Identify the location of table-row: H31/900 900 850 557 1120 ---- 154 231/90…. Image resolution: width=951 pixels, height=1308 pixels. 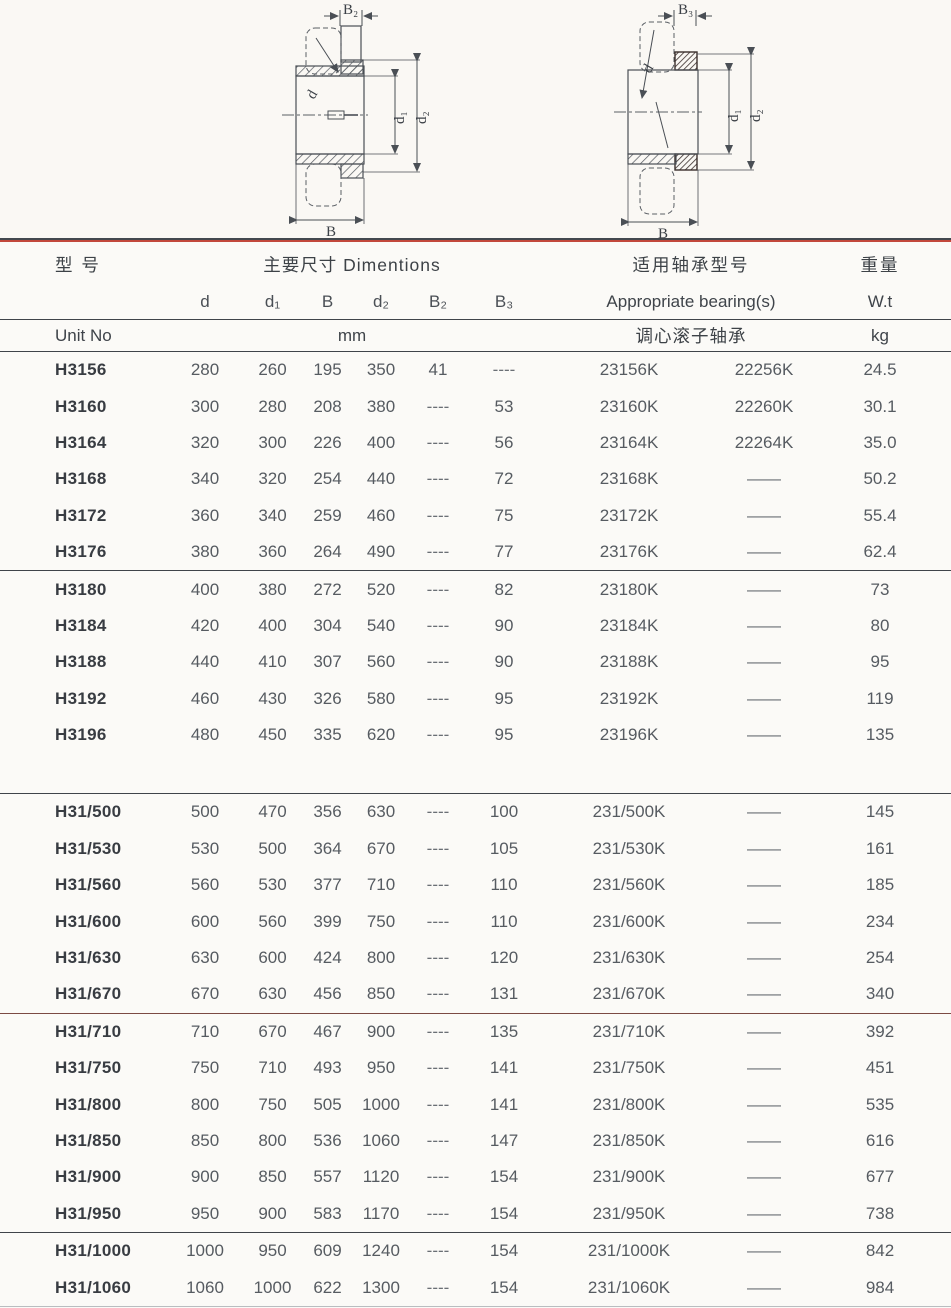
(475, 1177).